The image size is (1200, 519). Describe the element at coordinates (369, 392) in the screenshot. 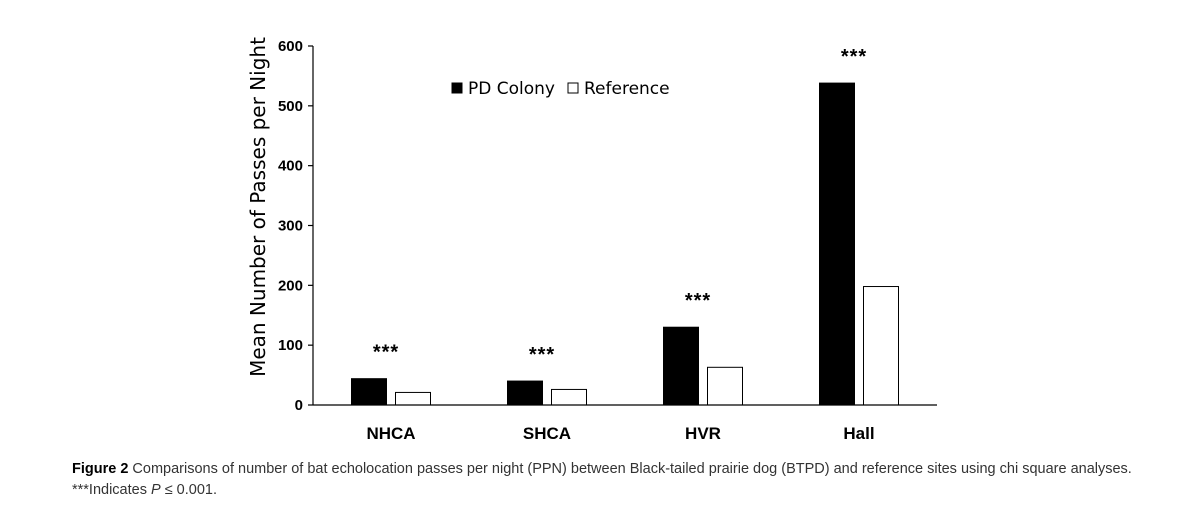

I see `bar-pd-colony-nhca` at that location.